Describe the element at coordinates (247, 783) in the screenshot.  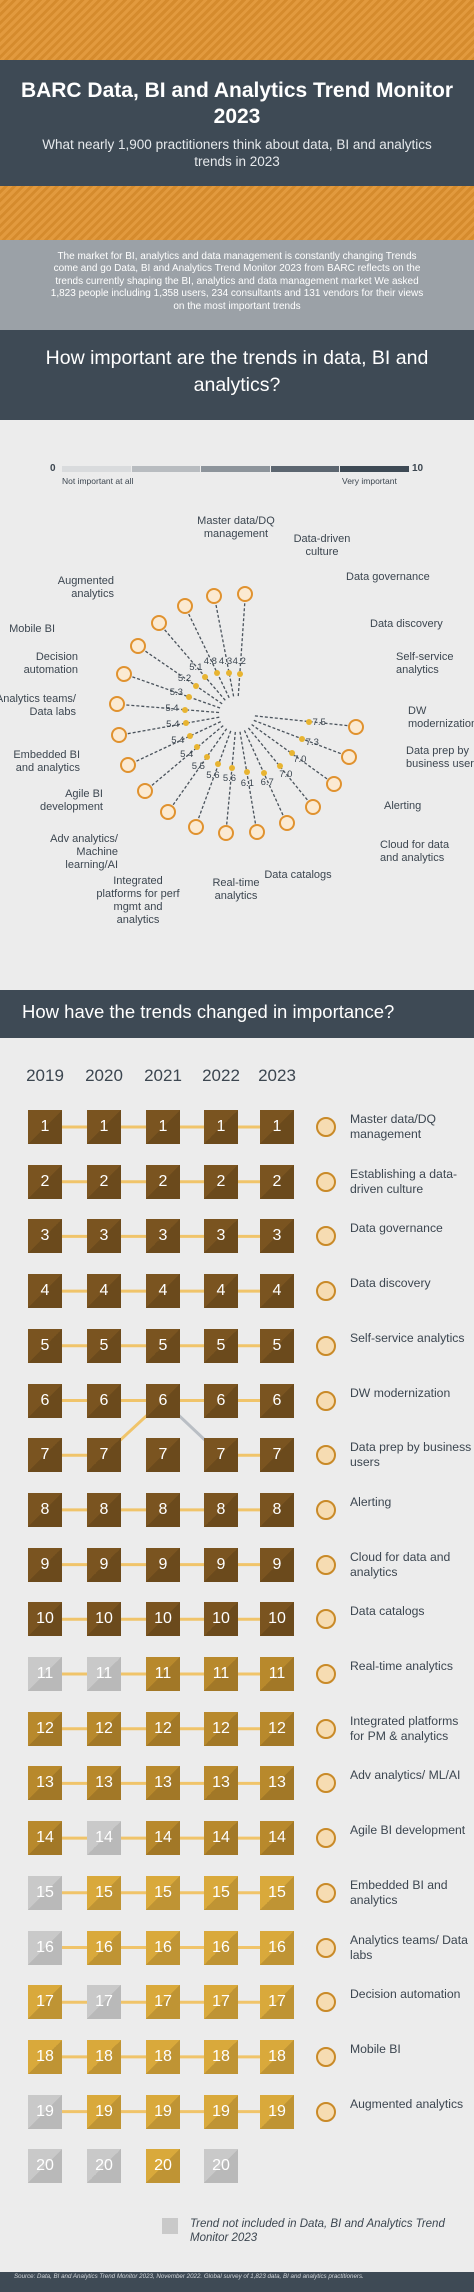
I see `radial-value: 6.1` at that location.